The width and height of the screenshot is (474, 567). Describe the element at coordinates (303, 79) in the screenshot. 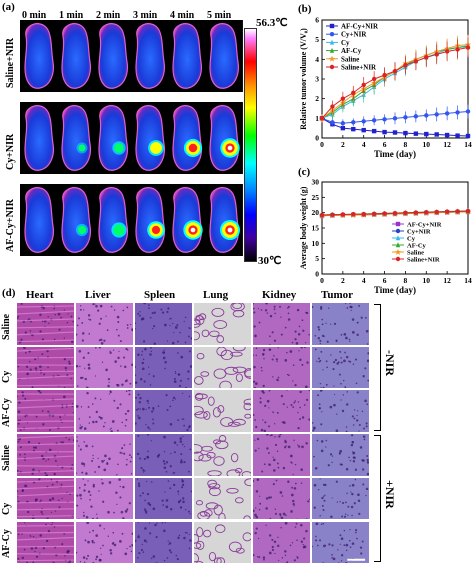

I see `y-axis-label: Relative tumor volume (V/V₀)` at that location.